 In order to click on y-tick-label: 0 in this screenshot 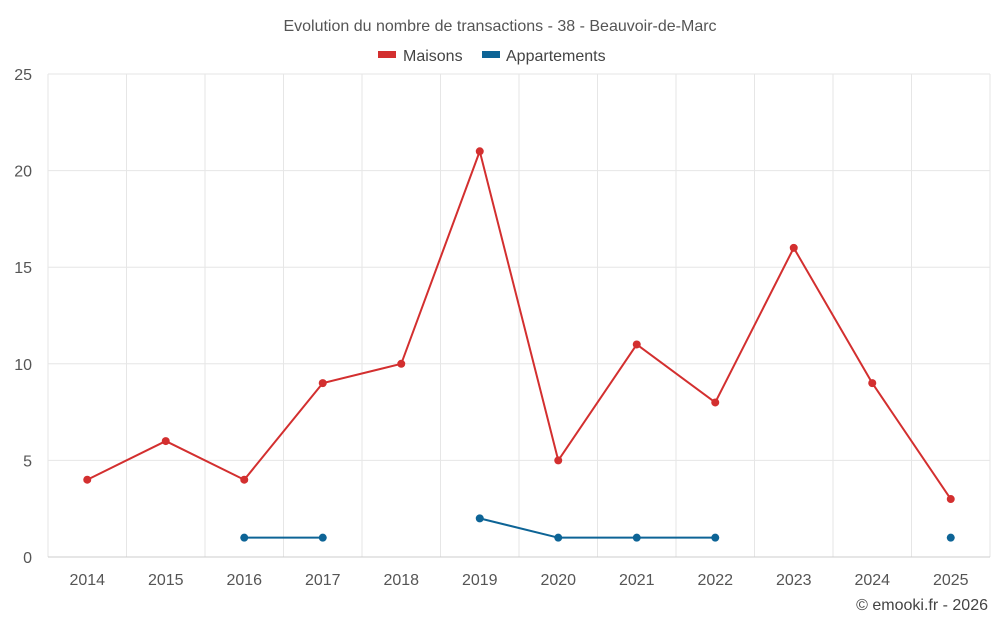, I will do `click(27, 558)`.